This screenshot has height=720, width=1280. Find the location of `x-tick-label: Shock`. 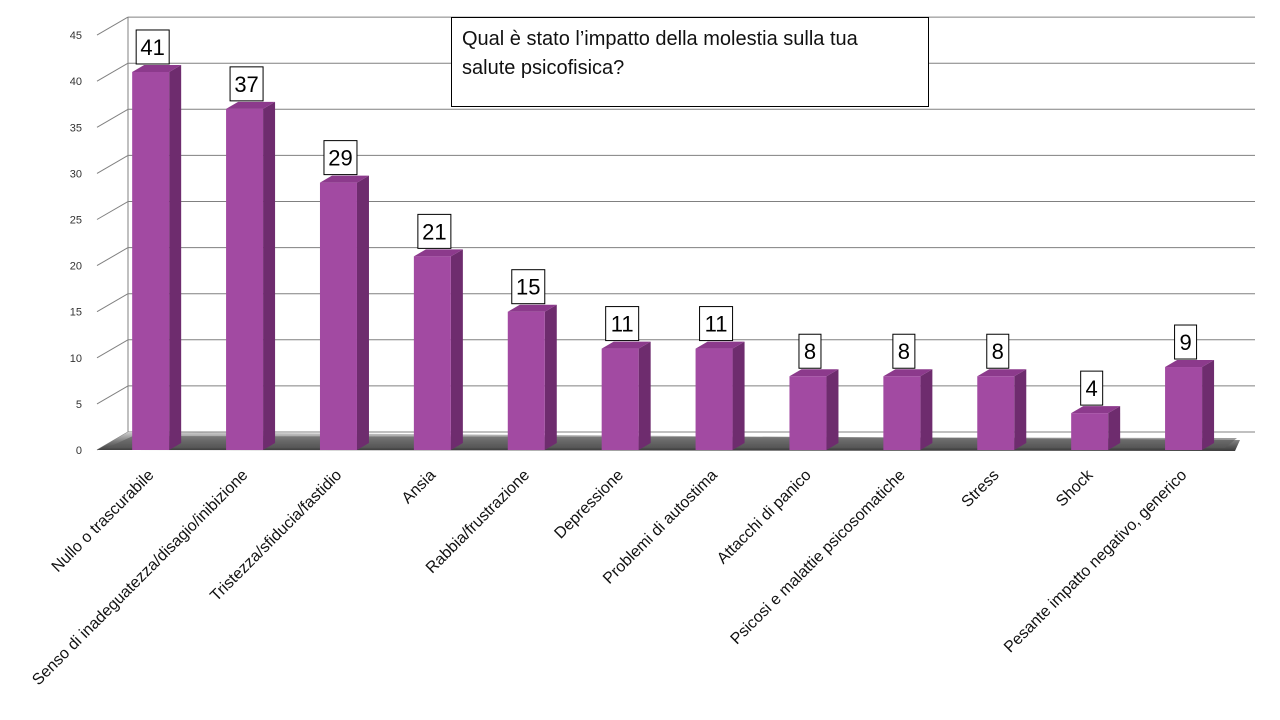

x-tick-label: Shock is located at coordinates (1075, 488).